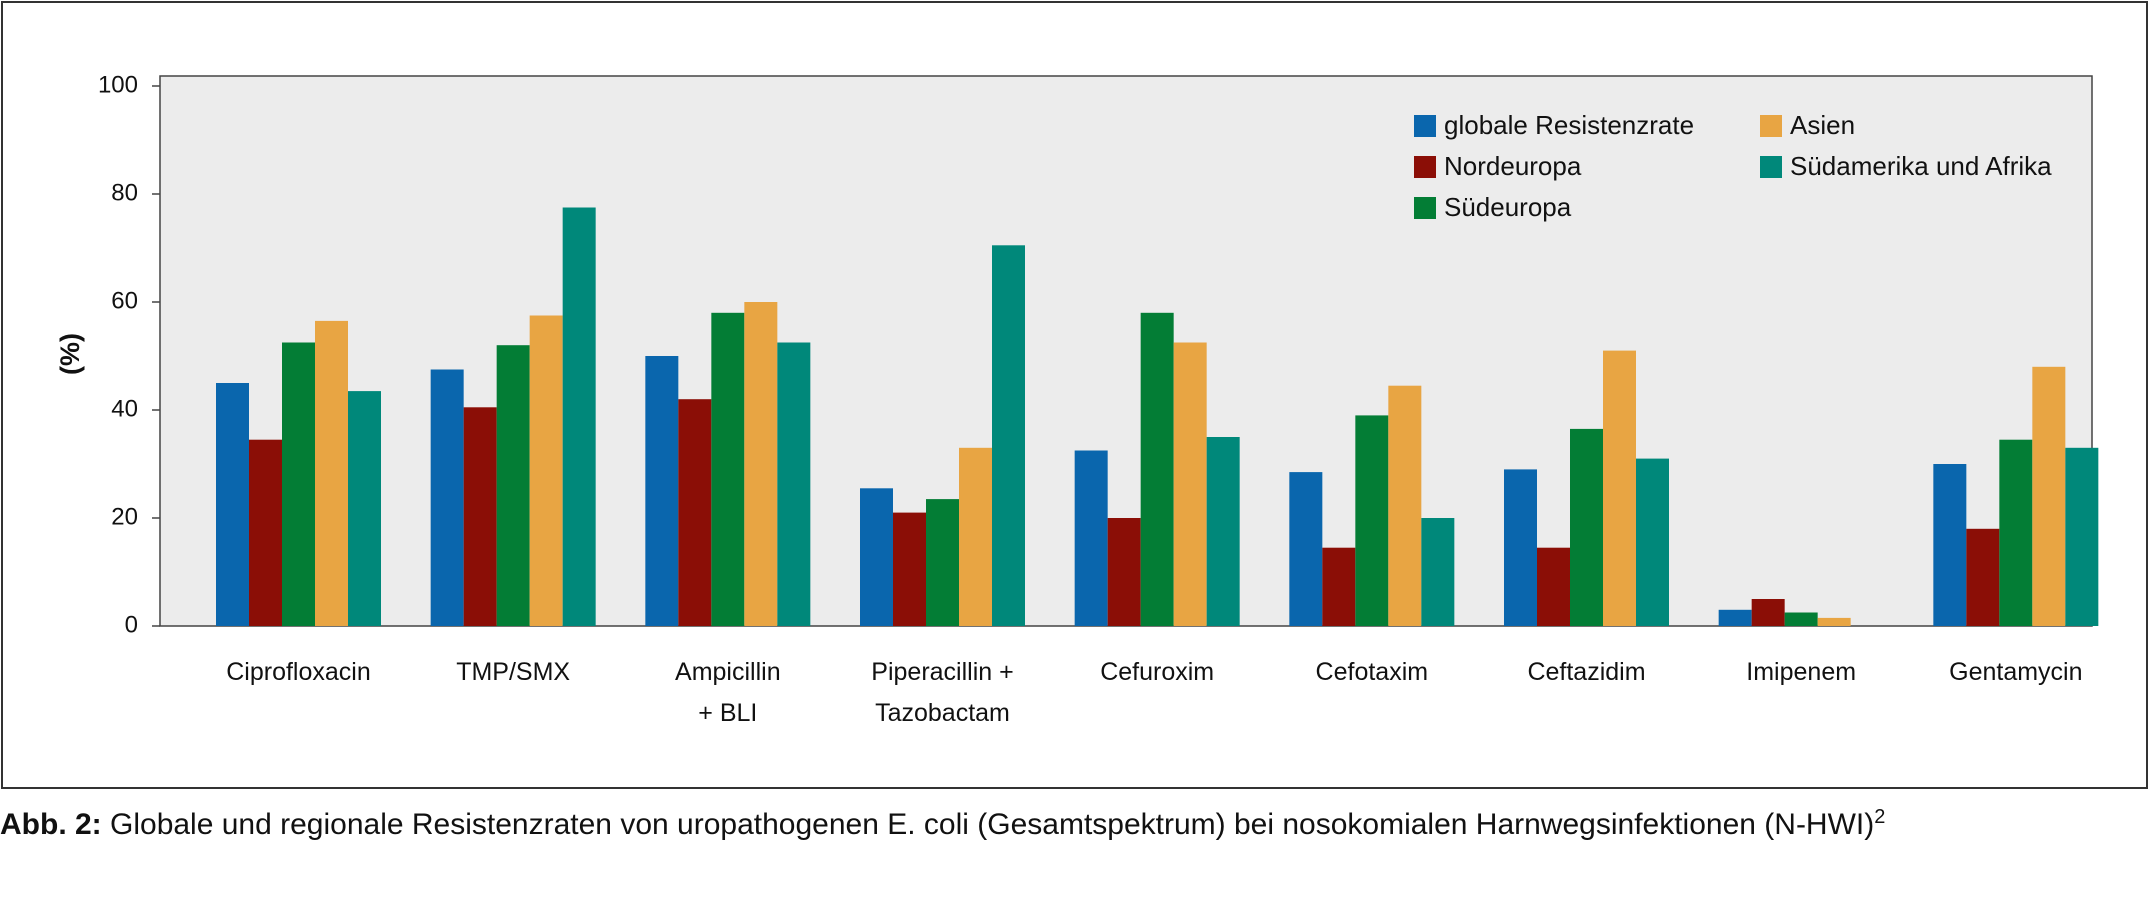 Image resolution: width=2151 pixels, height=922 pixels. What do you see at coordinates (728, 672) in the screenshot?
I see `x-tick-label: Ampicillin` at bounding box center [728, 672].